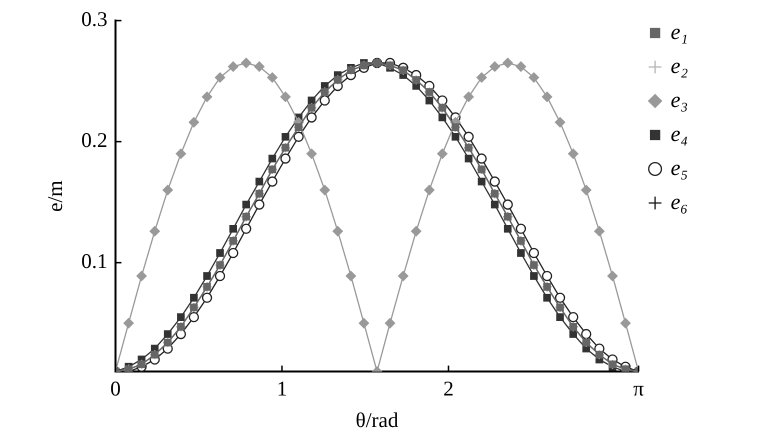 This screenshot has width=768, height=440. I want to click on legend-label: e₁, so click(679, 31).